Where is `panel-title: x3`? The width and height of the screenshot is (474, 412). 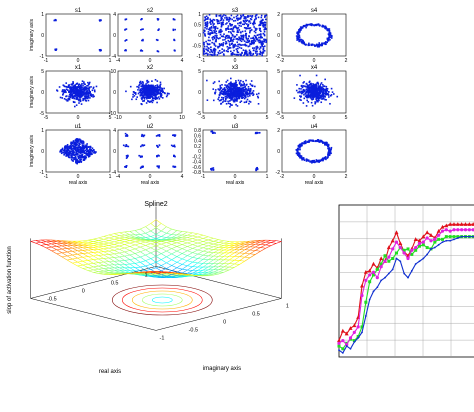 panel-title: x3 is located at coordinates (235, 68).